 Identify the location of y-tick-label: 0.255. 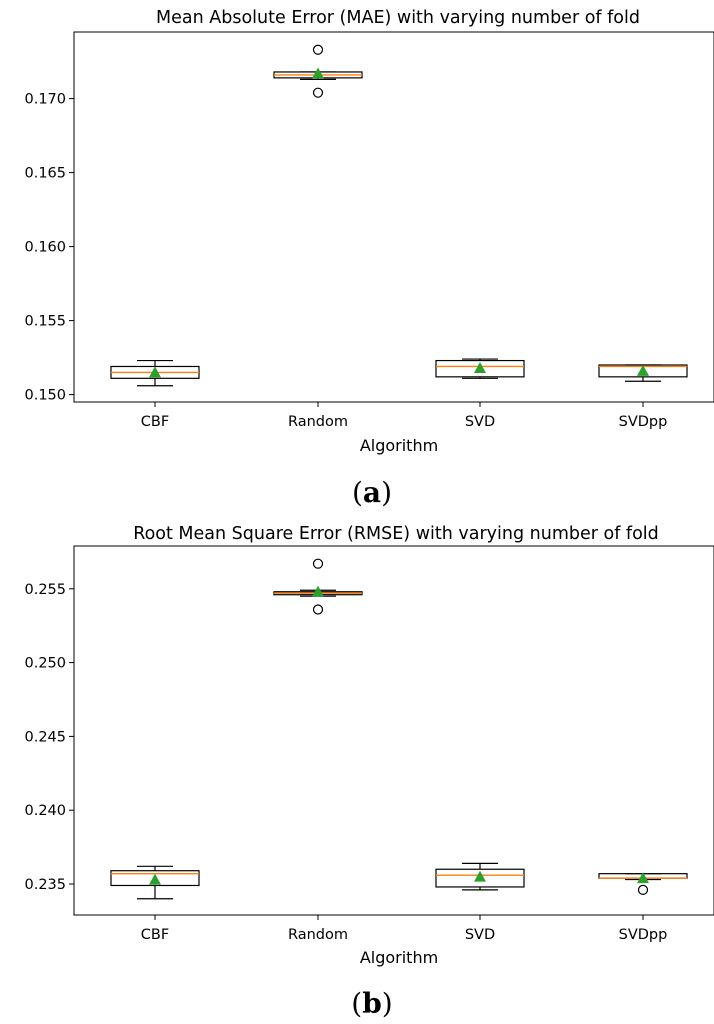
(45, 590).